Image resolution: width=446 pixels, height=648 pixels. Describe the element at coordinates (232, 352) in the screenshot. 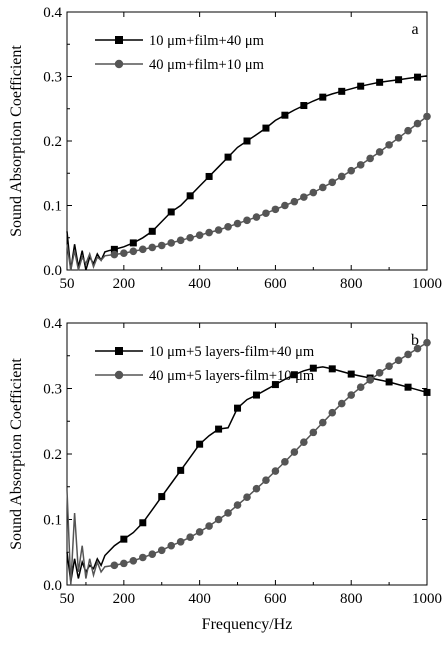

I see `panel-b-legend-label-1: 10 μm+5 layers-film+40 μm` at that location.